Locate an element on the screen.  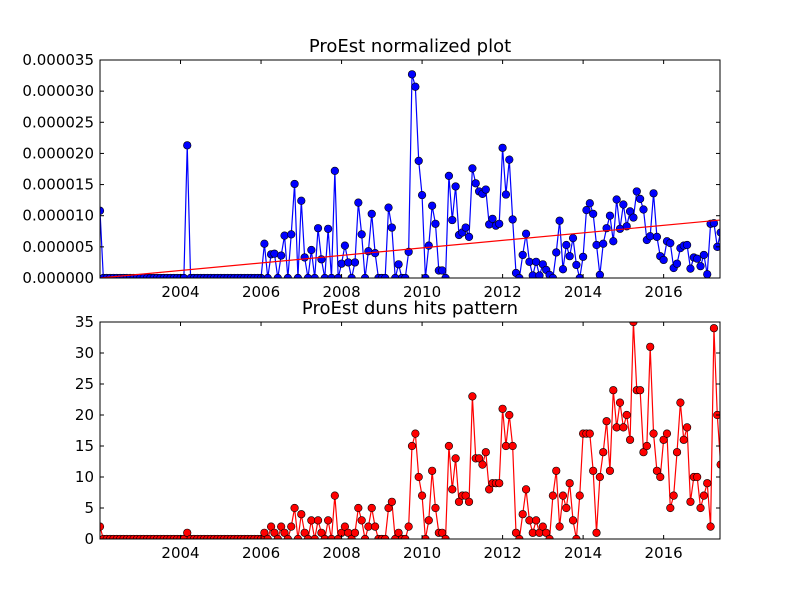
x-tick-label: 2016 is located at coordinates (664, 553).